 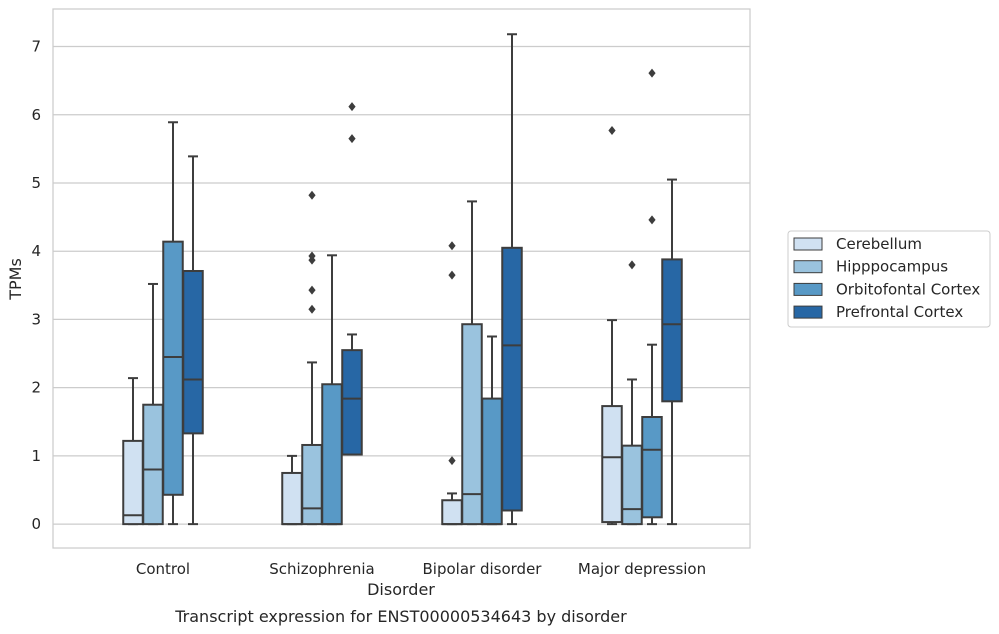 I want to click on x-axis-title: Disorder, so click(x=401, y=589).